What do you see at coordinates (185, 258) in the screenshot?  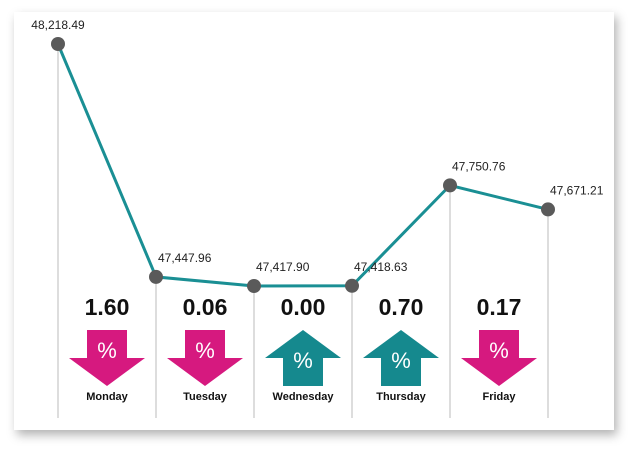 I see `value-label: 47,447.96` at bounding box center [185, 258].